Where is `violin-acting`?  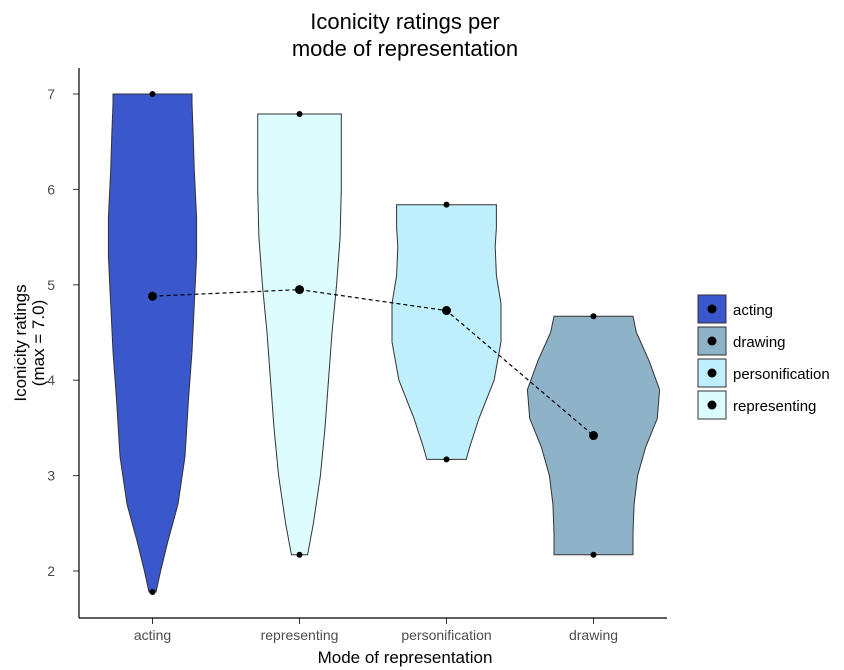
violin-acting is located at coordinates (152, 343).